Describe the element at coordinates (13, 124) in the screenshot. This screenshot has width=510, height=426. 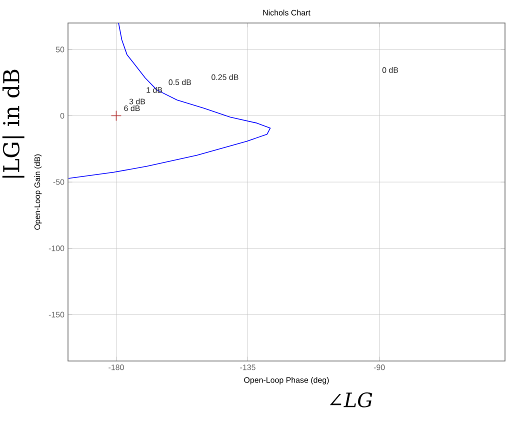
I see `text: |LG| in dB` at that location.